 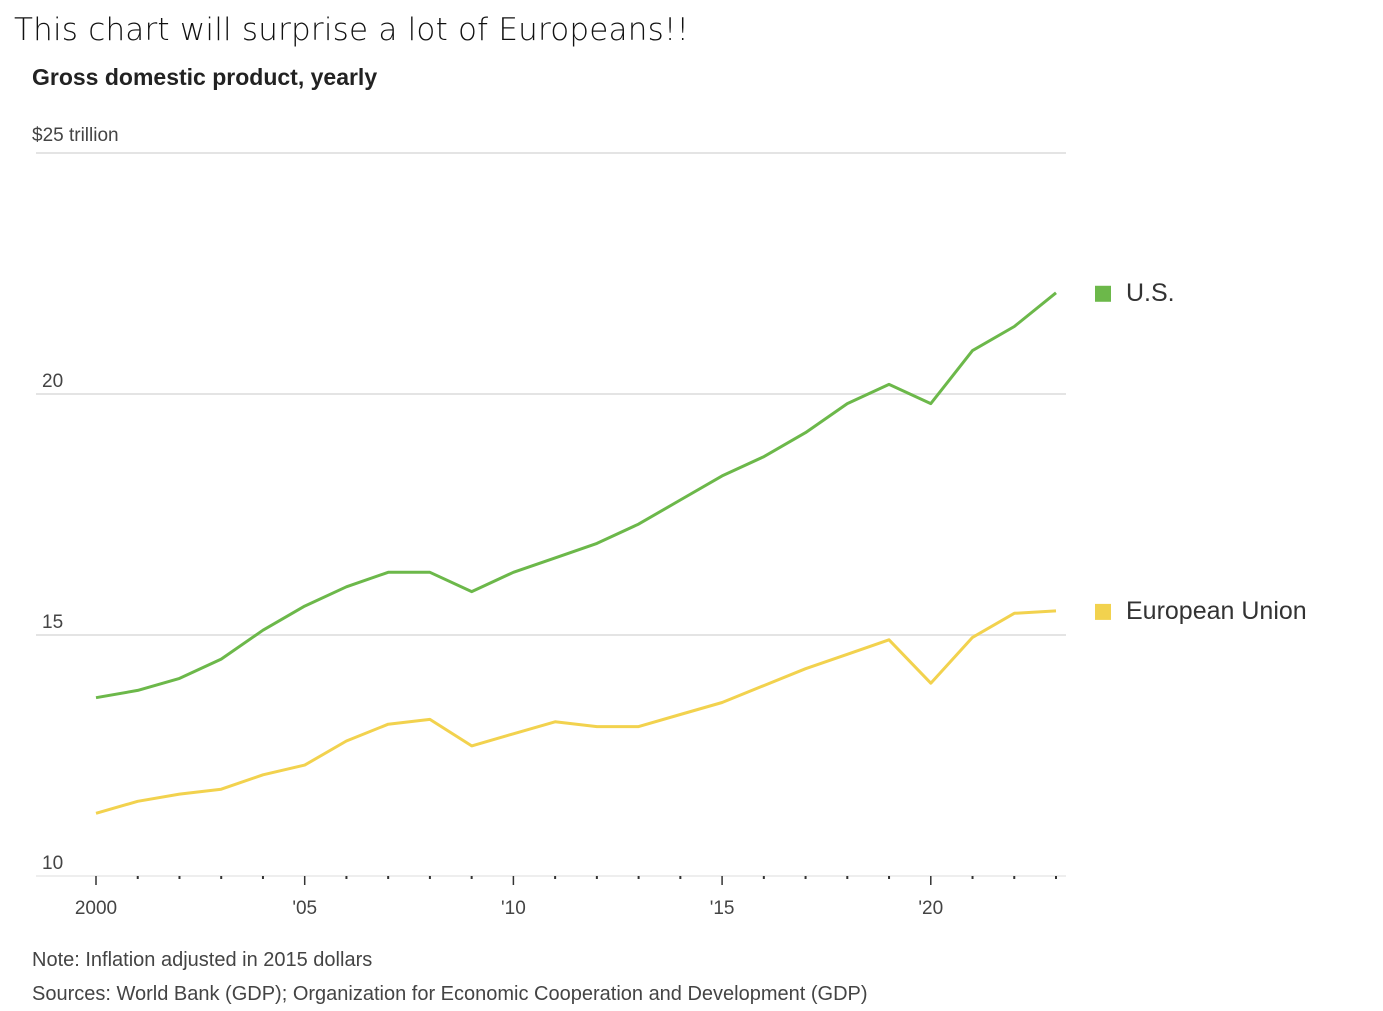 I want to click on legend-label: U.S., so click(x=1150, y=293).